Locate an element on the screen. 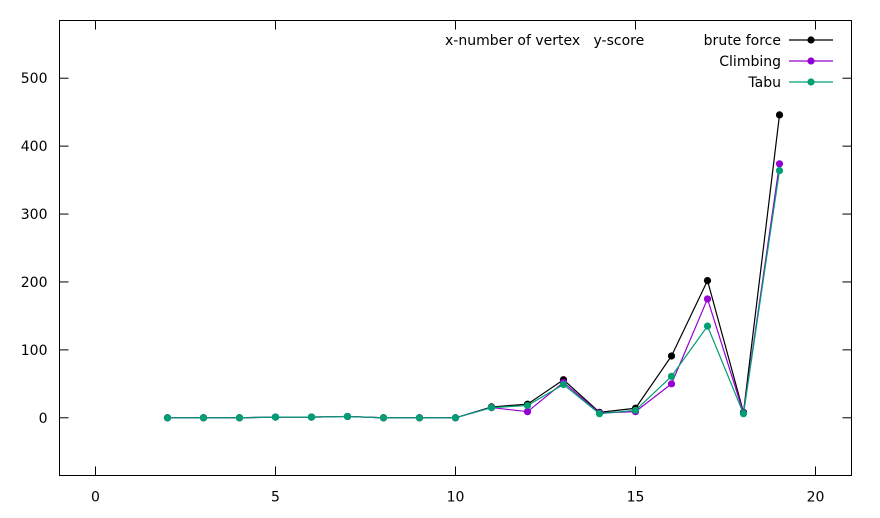 Image resolution: width=880 pixels, height=518 pixels. y-tick-label: 100 is located at coordinates (34, 351).